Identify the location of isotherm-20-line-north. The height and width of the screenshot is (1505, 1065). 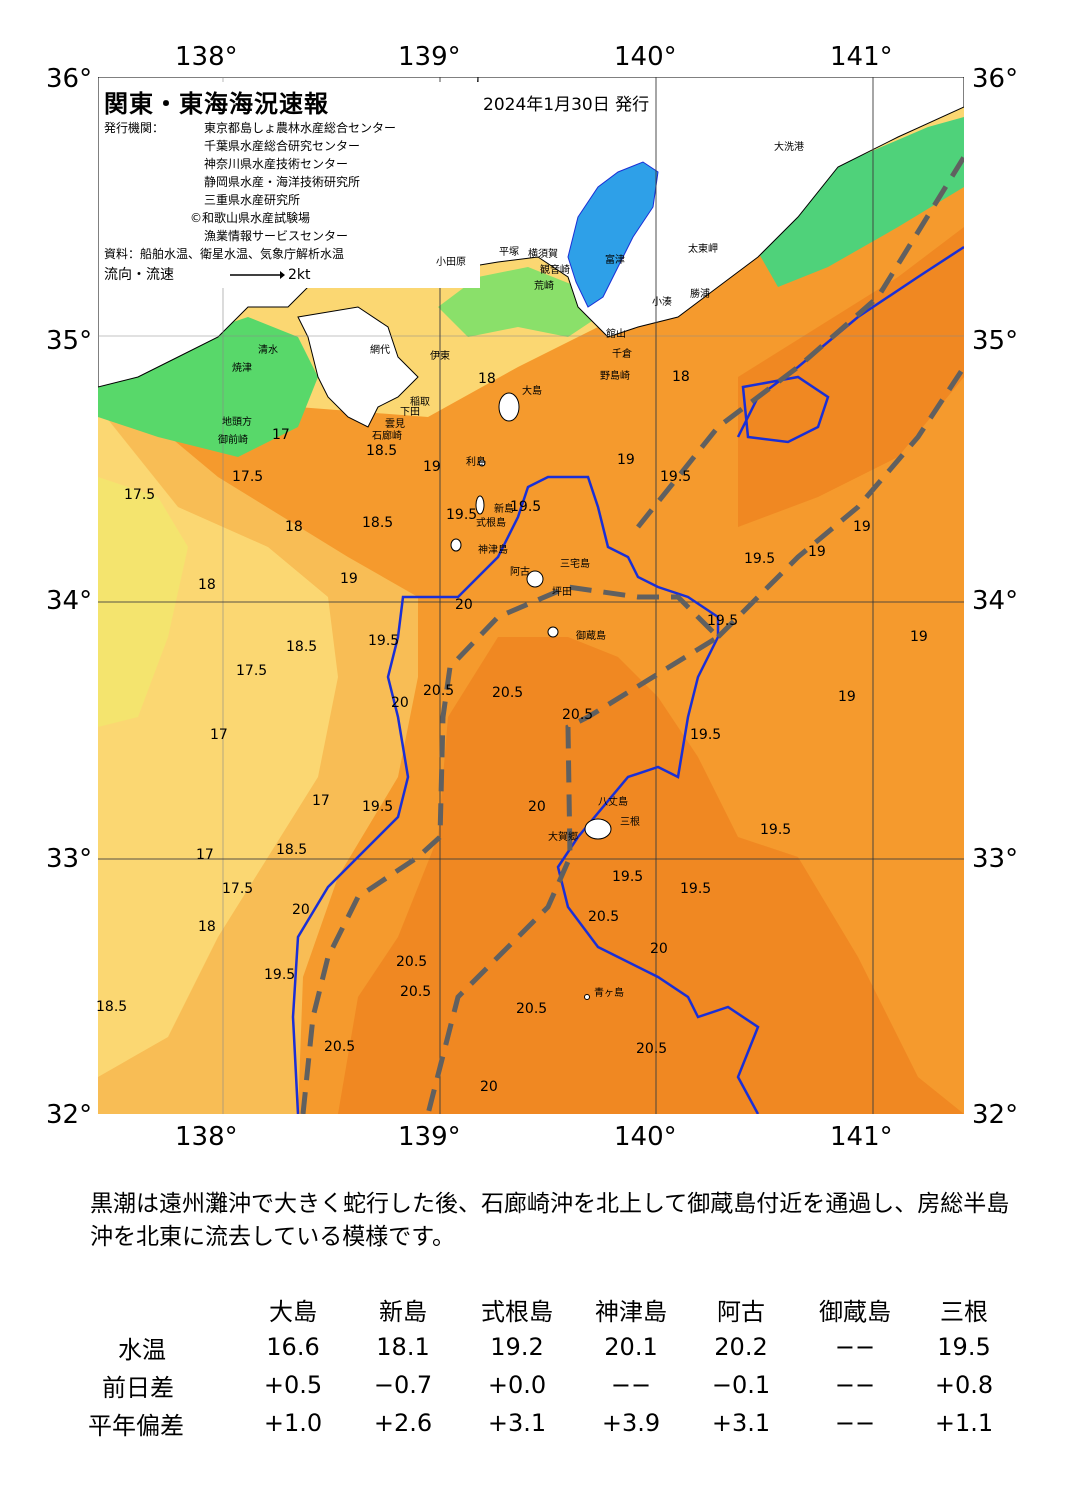
(850, 341).